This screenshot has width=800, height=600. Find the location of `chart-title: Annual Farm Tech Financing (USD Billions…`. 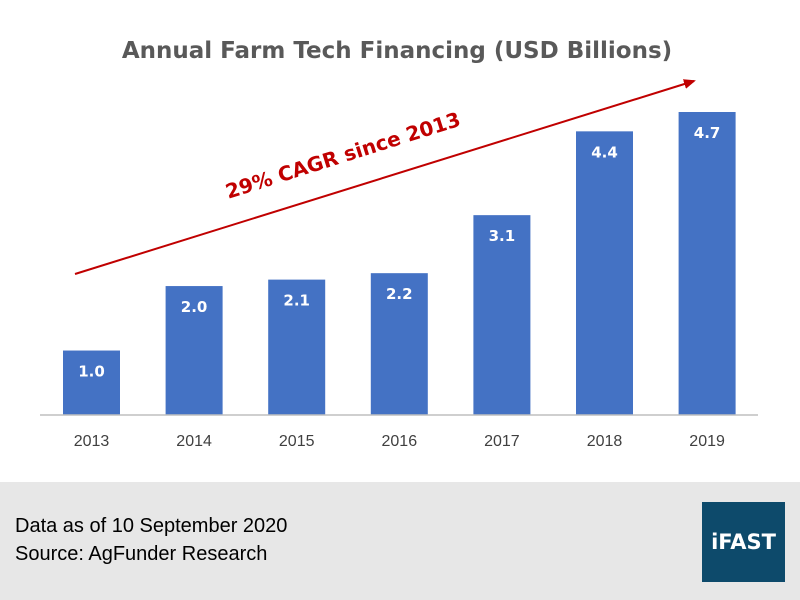

chart-title: Annual Farm Tech Financing (USD Billions… is located at coordinates (397, 51).